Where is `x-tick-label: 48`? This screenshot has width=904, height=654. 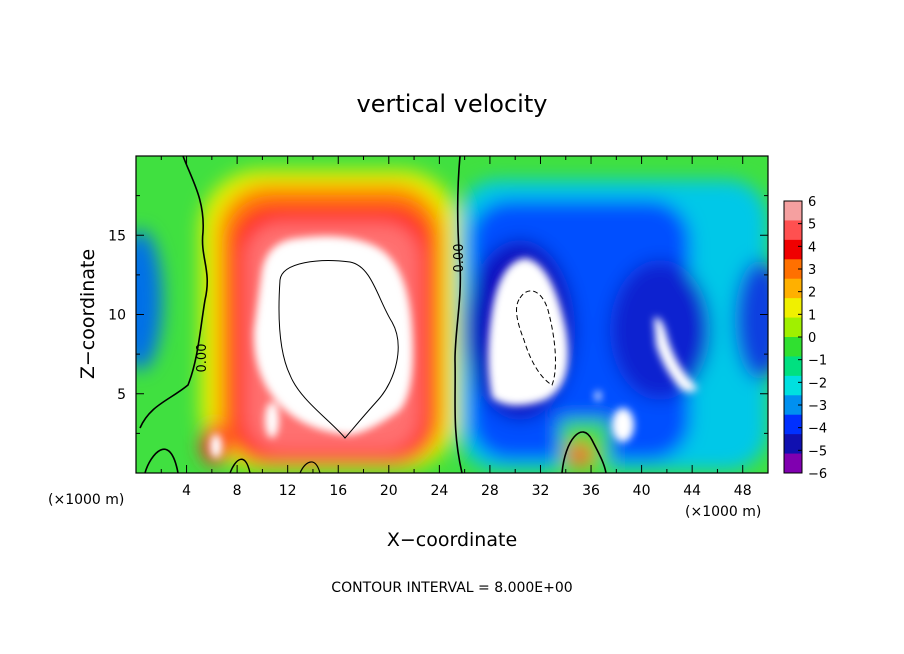
x-tick-label: 48 is located at coordinates (743, 491).